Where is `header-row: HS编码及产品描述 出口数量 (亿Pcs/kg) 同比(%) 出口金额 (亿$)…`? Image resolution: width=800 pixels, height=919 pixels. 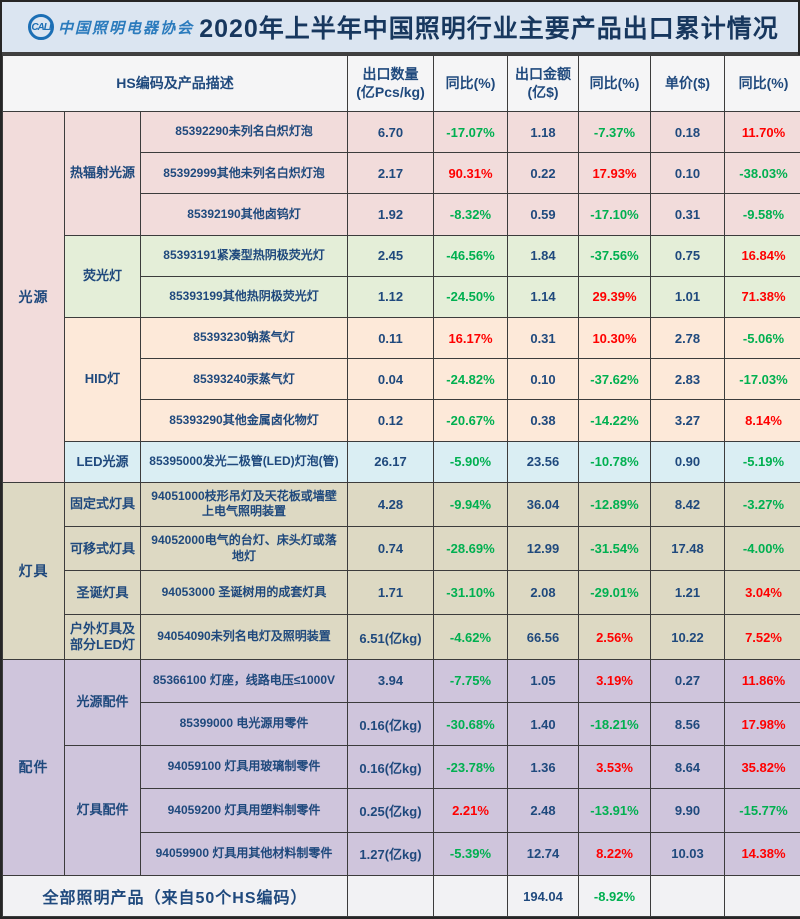 header-row: HS编码及产品描述 出口数量 (亿Pcs/kg) 同比(%) 出口金额 (亿$)… is located at coordinates (401, 83).